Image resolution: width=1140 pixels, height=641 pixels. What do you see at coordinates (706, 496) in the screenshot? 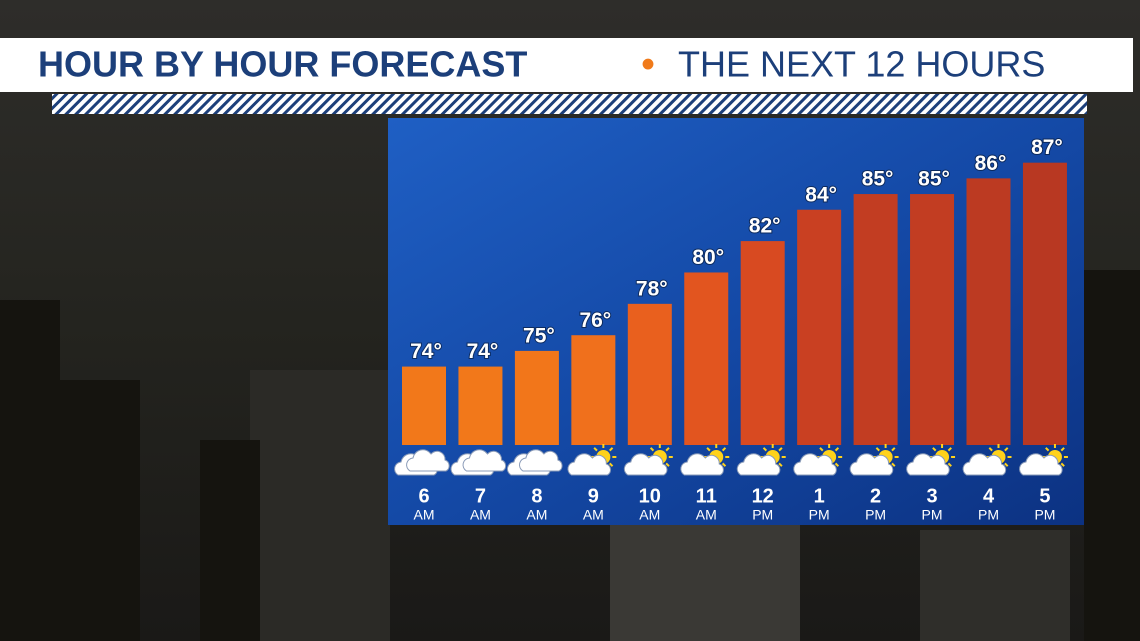
I see `x-tick-label: 11` at bounding box center [706, 496].